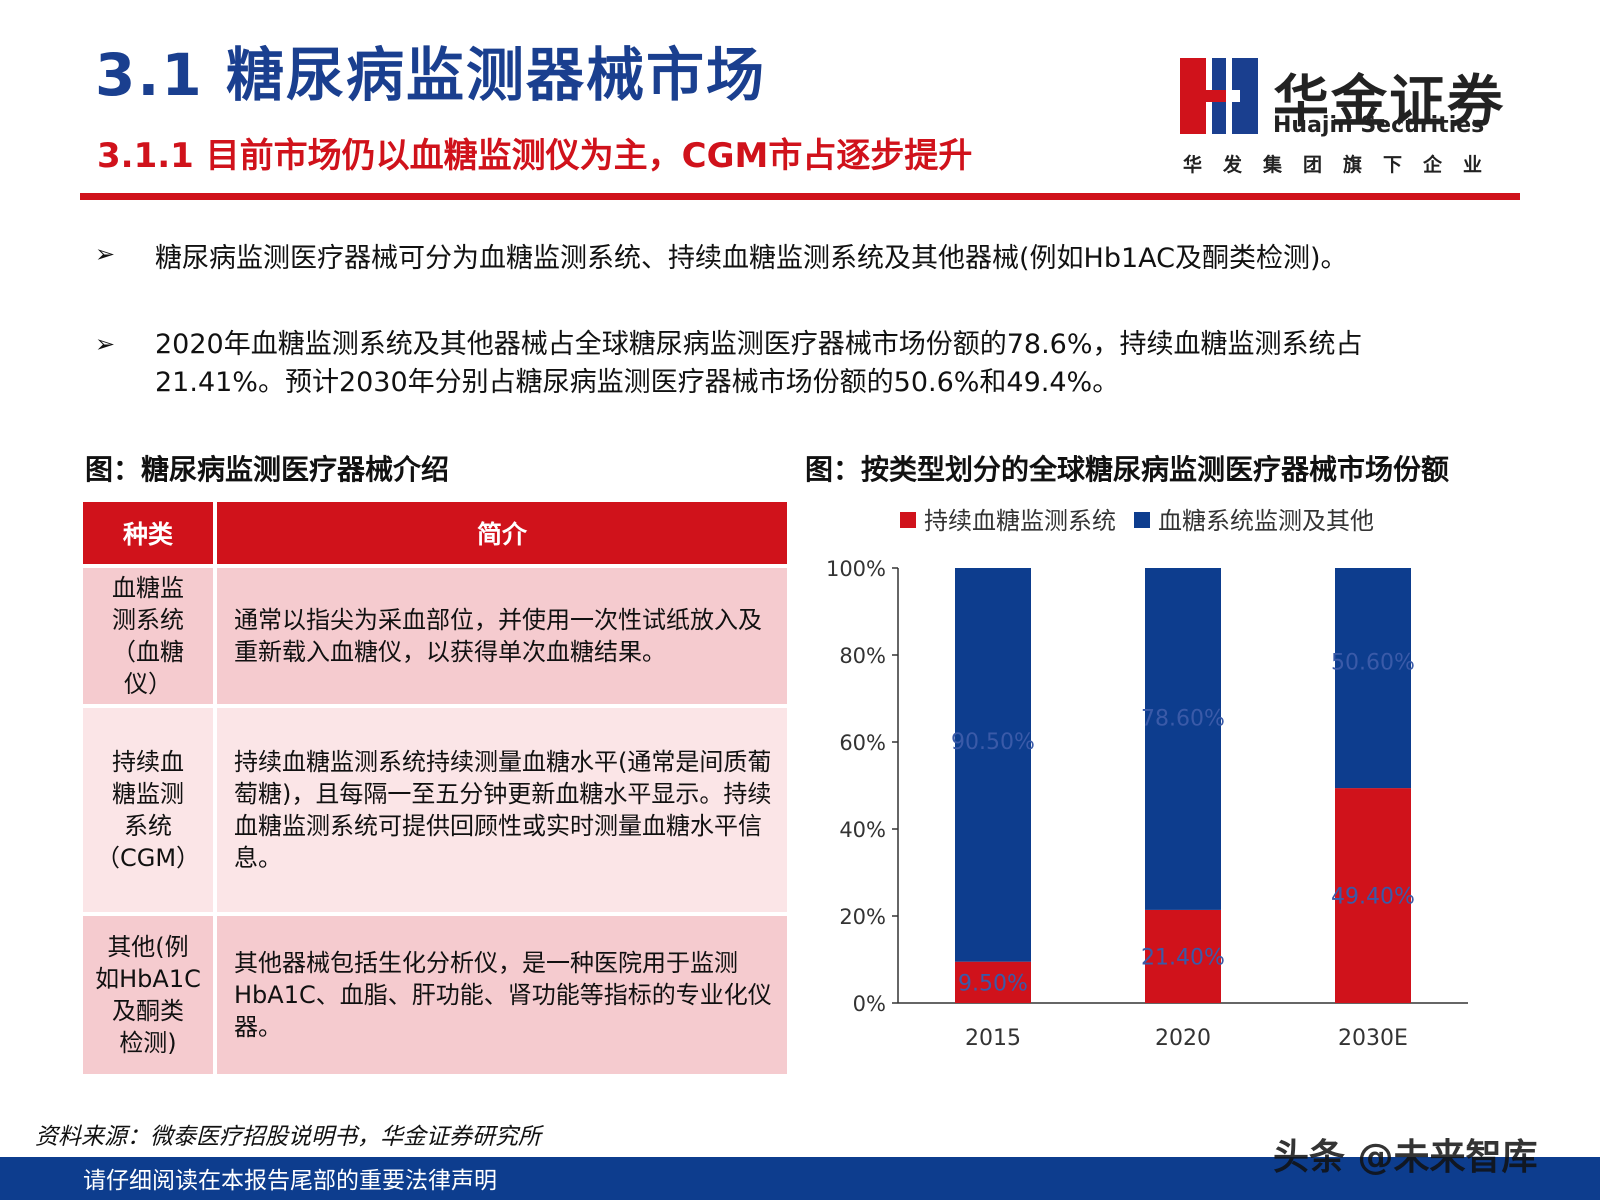 The width and height of the screenshot is (1600, 1200). Describe the element at coordinates (502, 634) in the screenshot. I see `table-cell-desc: 通常以指尖为采血部位，并使用一次性试纸放入及重新载入血糖仪，以获得单次血糖结果。` at that location.